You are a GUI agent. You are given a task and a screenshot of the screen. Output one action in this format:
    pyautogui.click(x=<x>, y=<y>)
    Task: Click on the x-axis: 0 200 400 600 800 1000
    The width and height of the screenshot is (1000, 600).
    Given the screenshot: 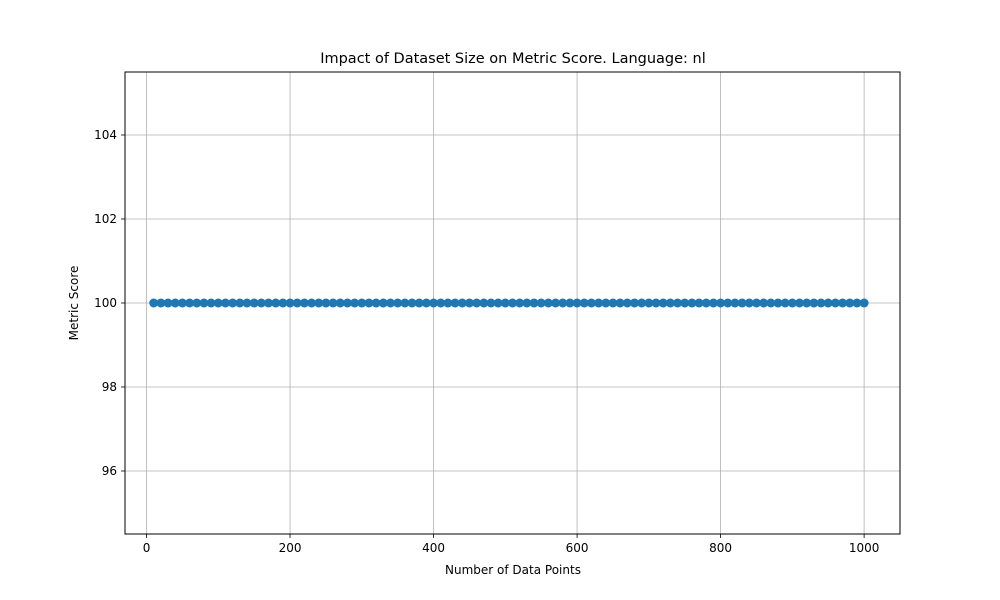 What is the action you would take?
    pyautogui.click(x=511, y=544)
    